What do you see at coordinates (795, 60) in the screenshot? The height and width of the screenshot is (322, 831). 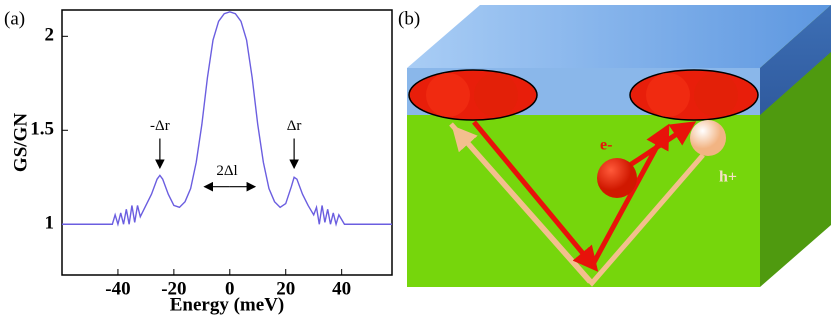 I see `side-layer` at bounding box center [795, 60].